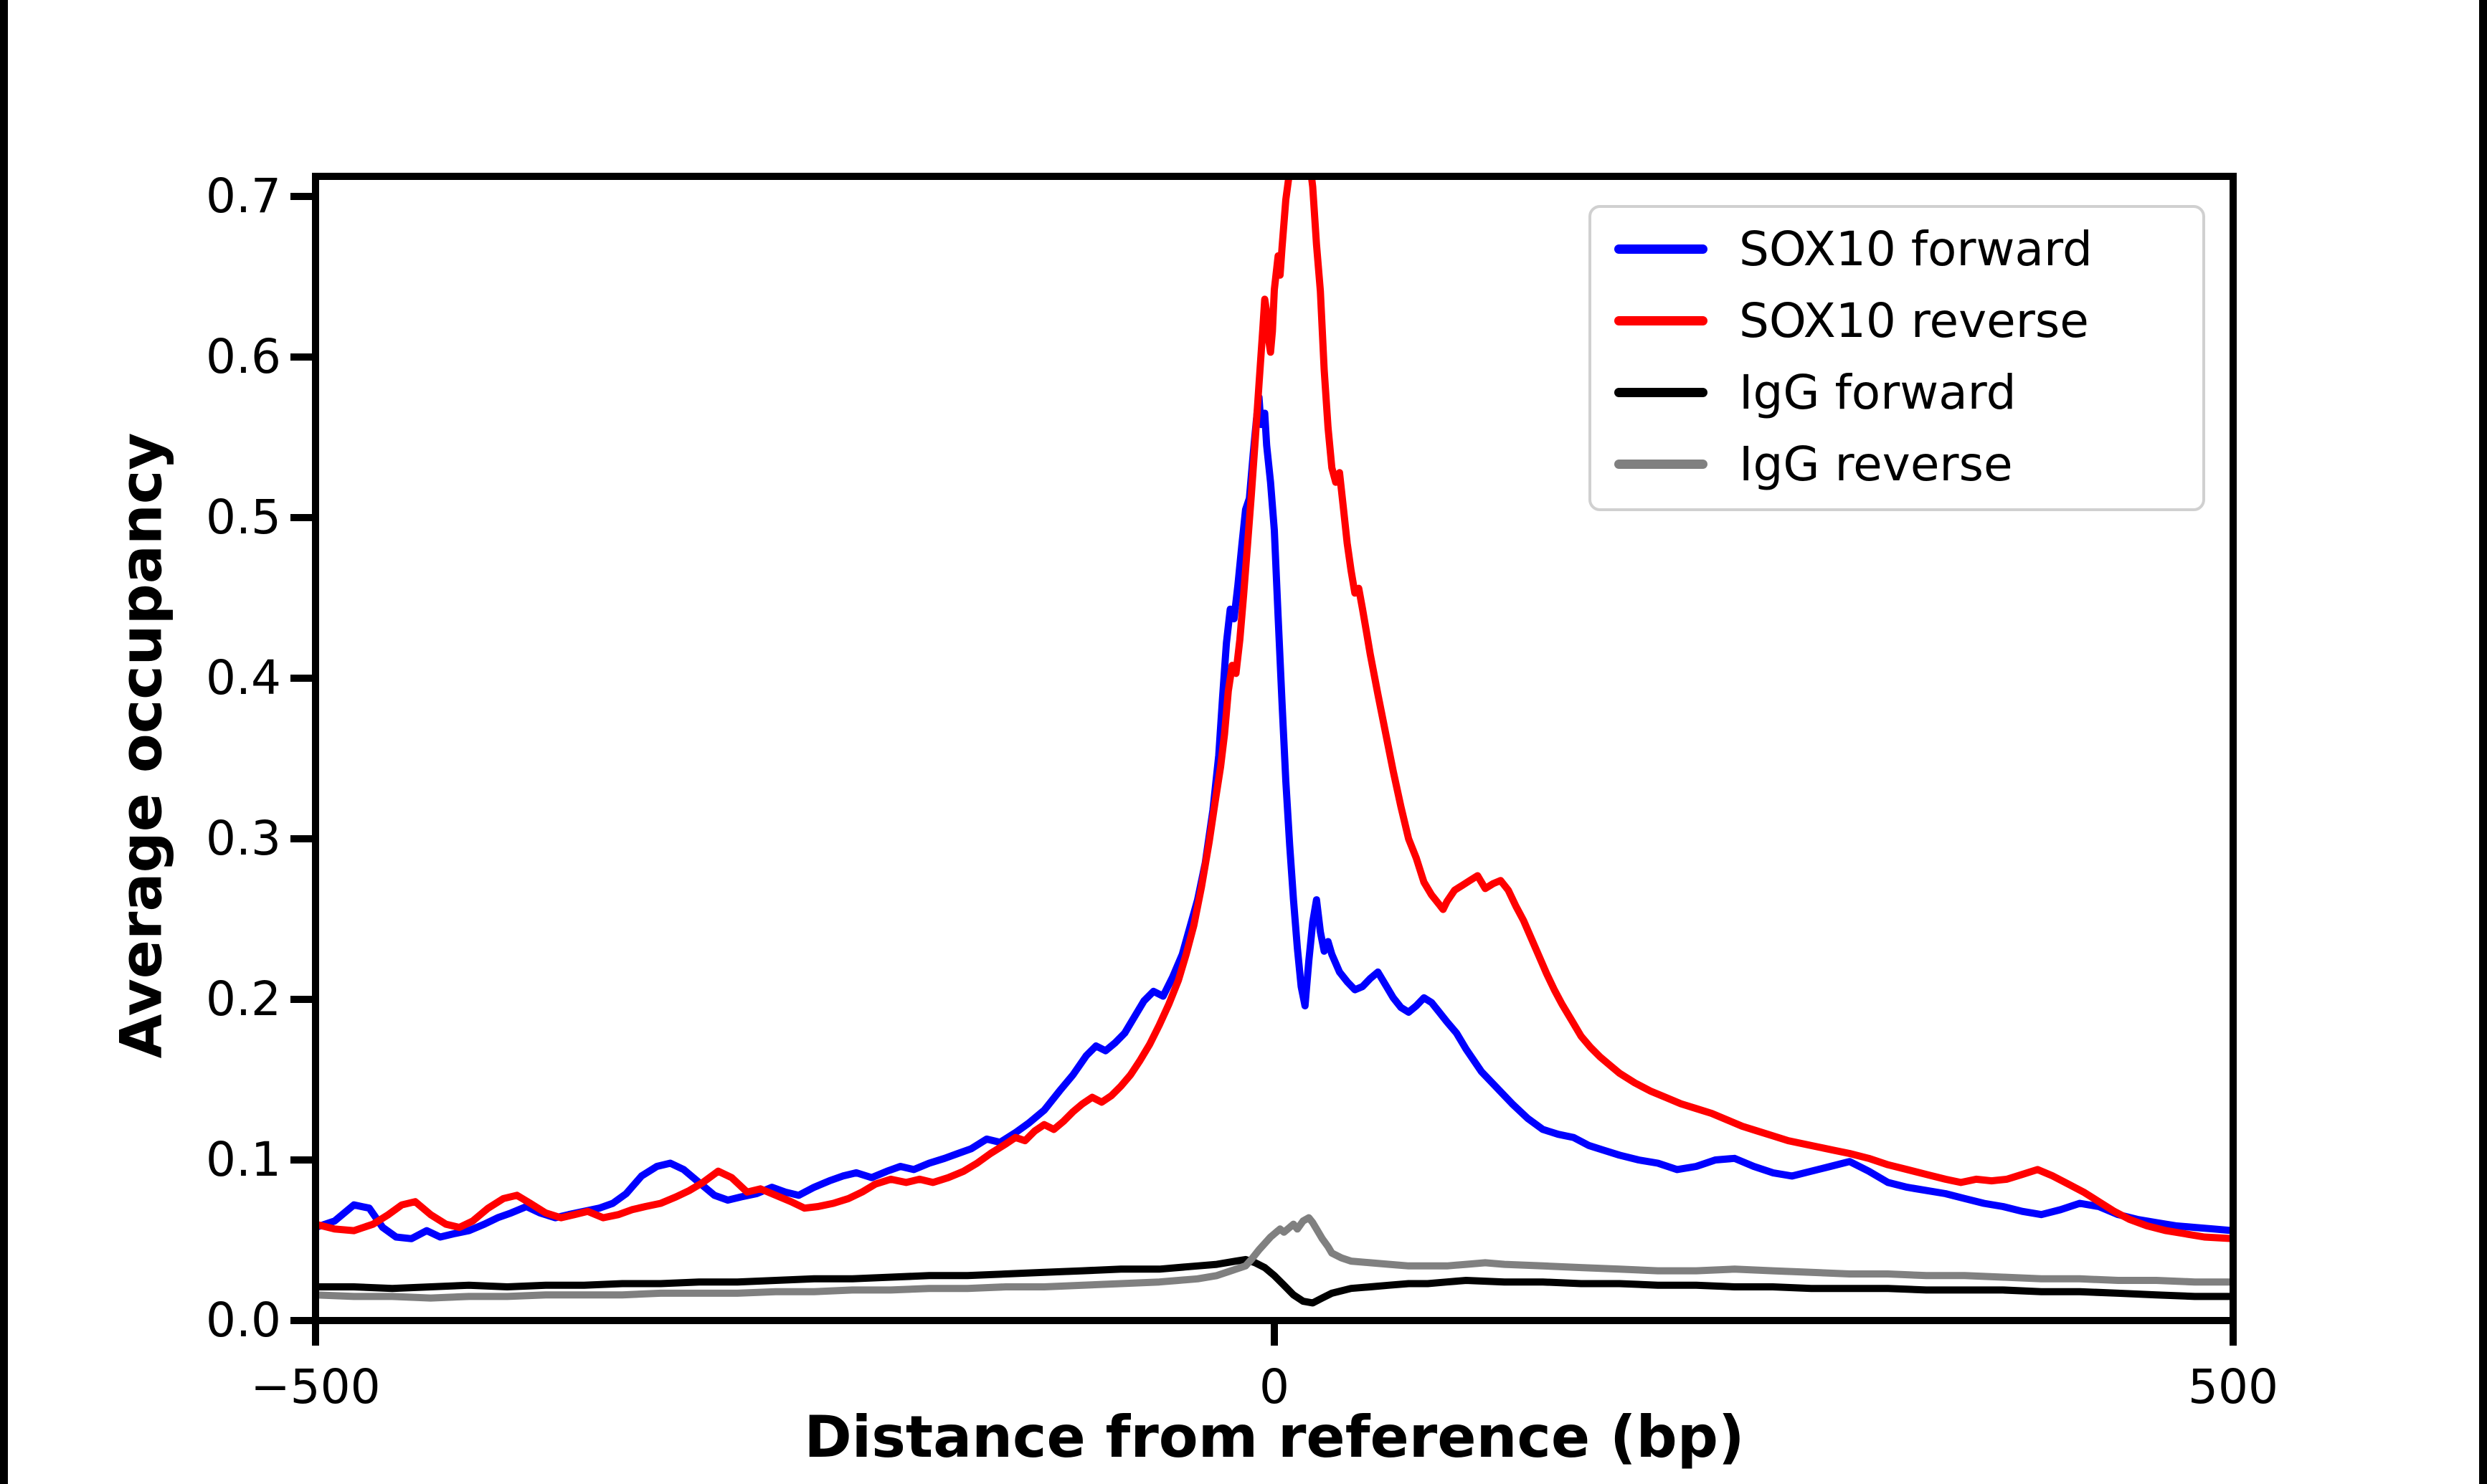  Describe the element at coordinates (1275, 1281) in the screenshot. I see `series-line-igg-forward` at that location.